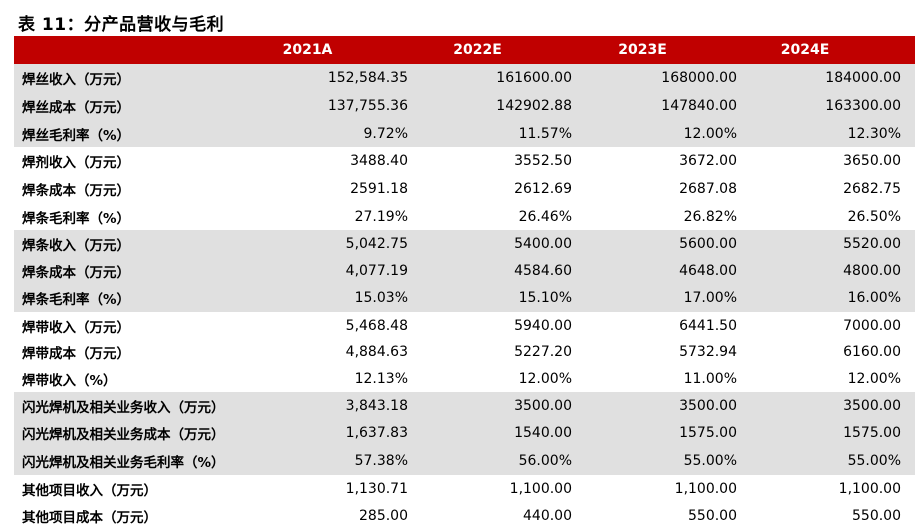 The width and height of the screenshot is (921, 529). What do you see at coordinates (872, 325) in the screenshot?
I see `value-cell: 7000.00` at bounding box center [872, 325].